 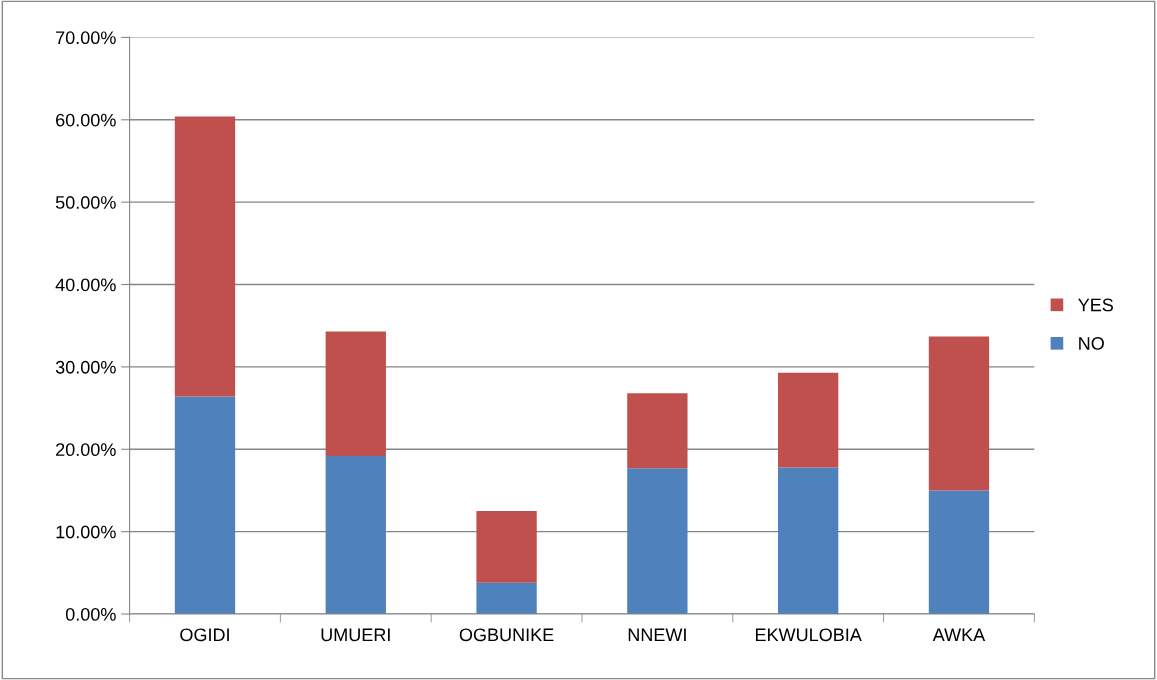 I want to click on x-tick-label: OGIDI, so click(x=204, y=635).